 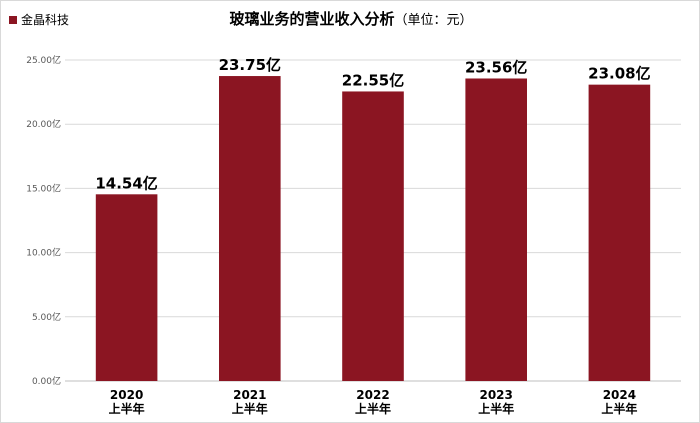 What do you see at coordinates (372, 395) in the screenshot?
I see `x-category-label: 2022` at bounding box center [372, 395].